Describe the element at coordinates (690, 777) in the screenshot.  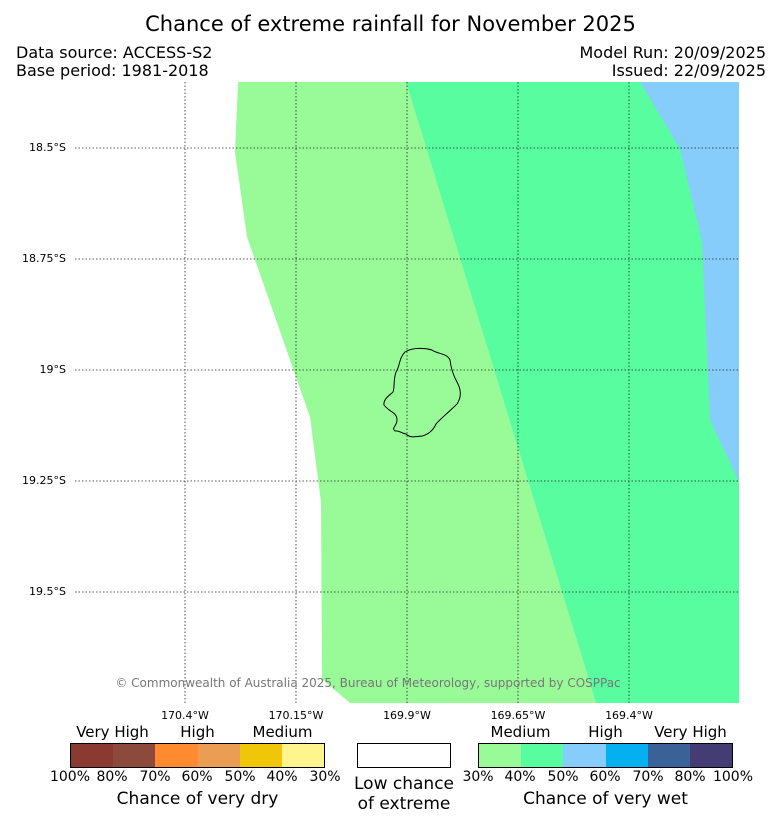
I see `wet-tick: 80%` at that location.